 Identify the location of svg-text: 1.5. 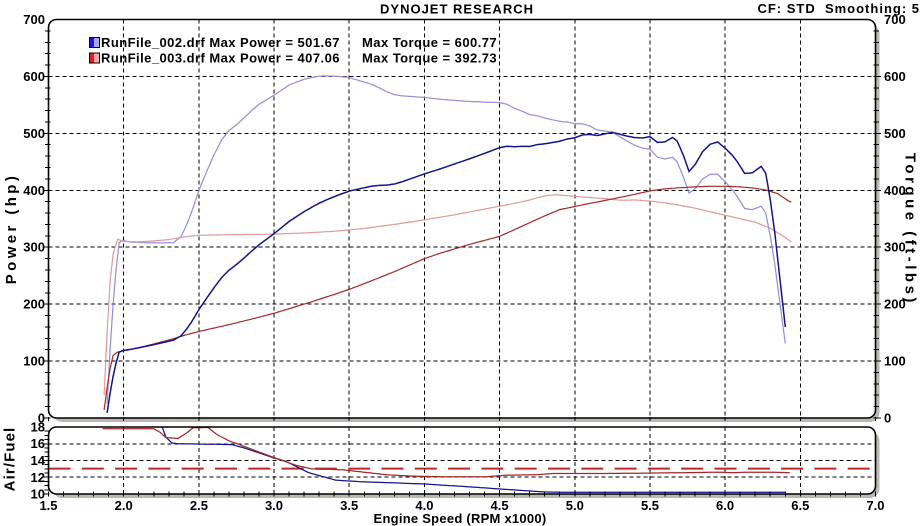
(48, 505).